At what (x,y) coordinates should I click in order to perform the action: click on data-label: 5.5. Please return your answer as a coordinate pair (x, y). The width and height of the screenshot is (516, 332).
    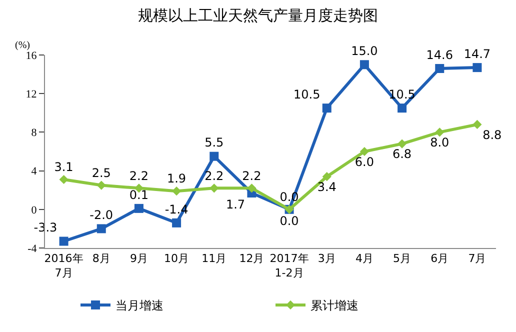
    Looking at the image, I should click on (214, 143).